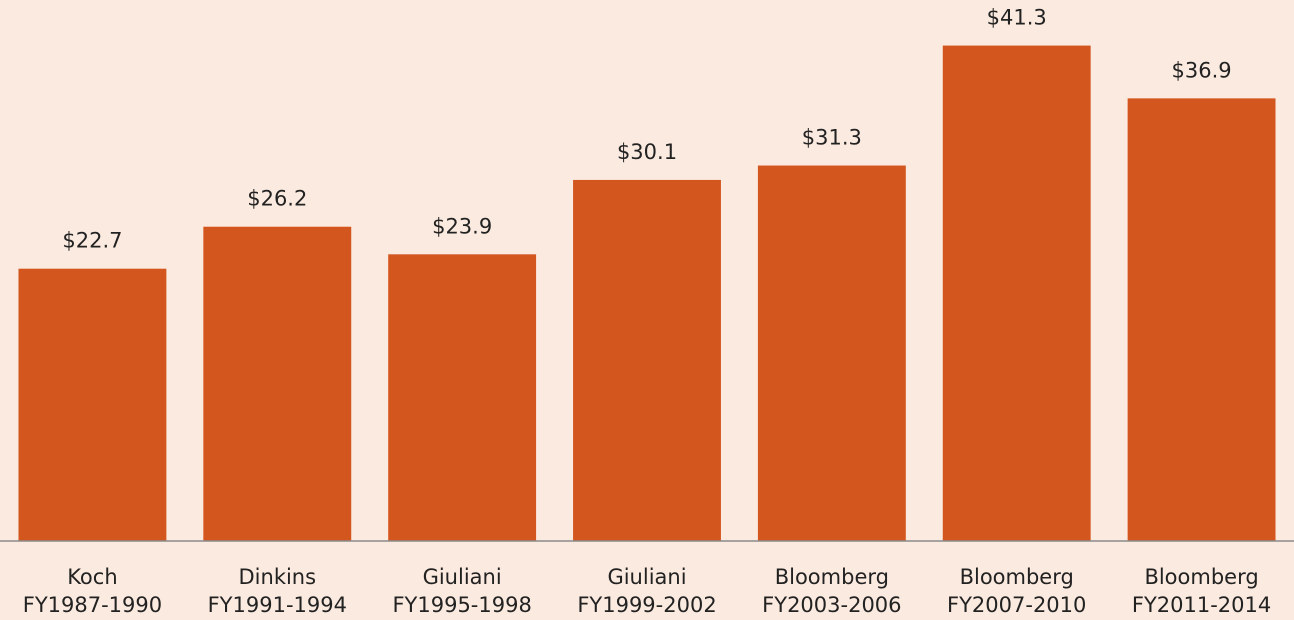 The width and height of the screenshot is (1294, 620). Describe the element at coordinates (647, 152) in the screenshot. I see `data-label: $30.1` at that location.